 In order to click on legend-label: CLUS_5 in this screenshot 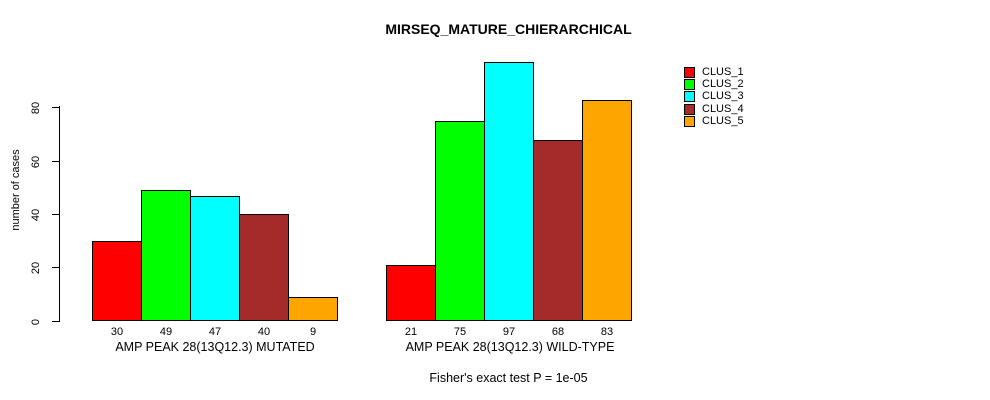, I will do `click(723, 121)`.